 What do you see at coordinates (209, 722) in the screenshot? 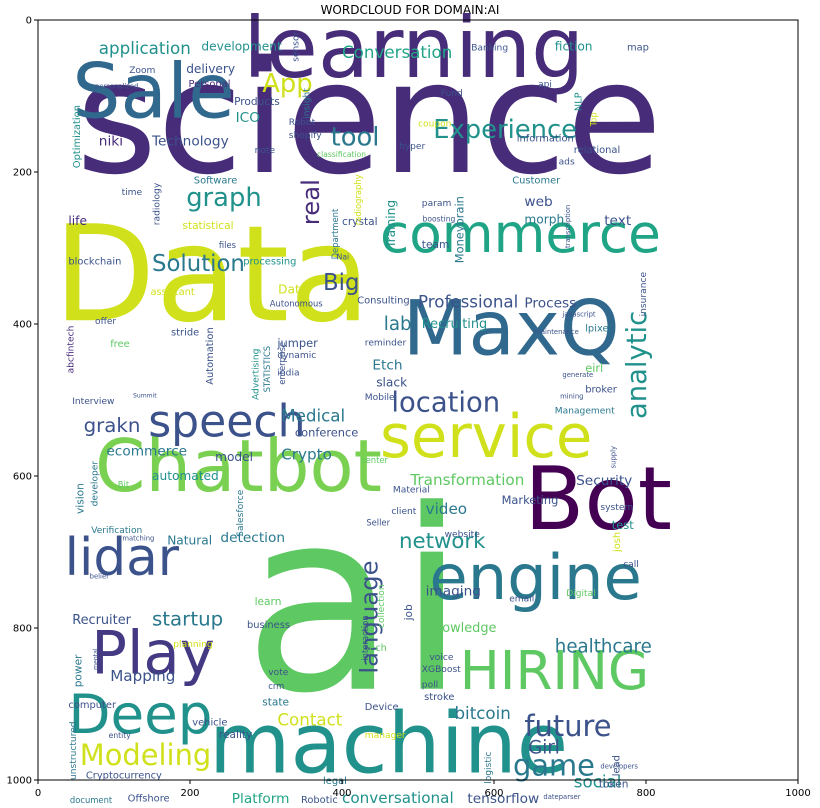
I see `word-vehicle: vehicle` at bounding box center [209, 722].